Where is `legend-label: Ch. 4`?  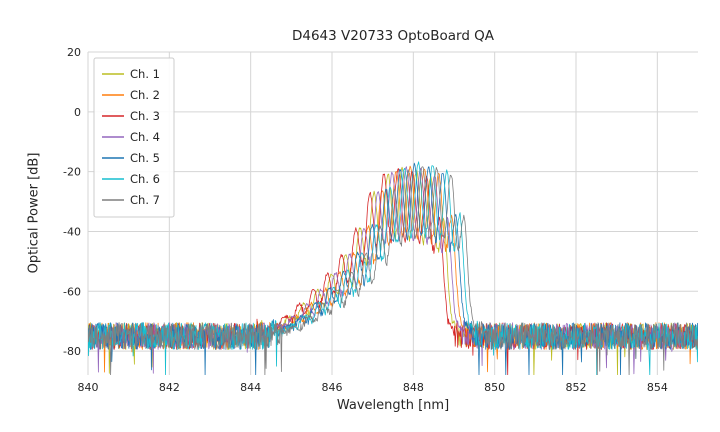 legend-label: Ch. 4 is located at coordinates (145, 137).